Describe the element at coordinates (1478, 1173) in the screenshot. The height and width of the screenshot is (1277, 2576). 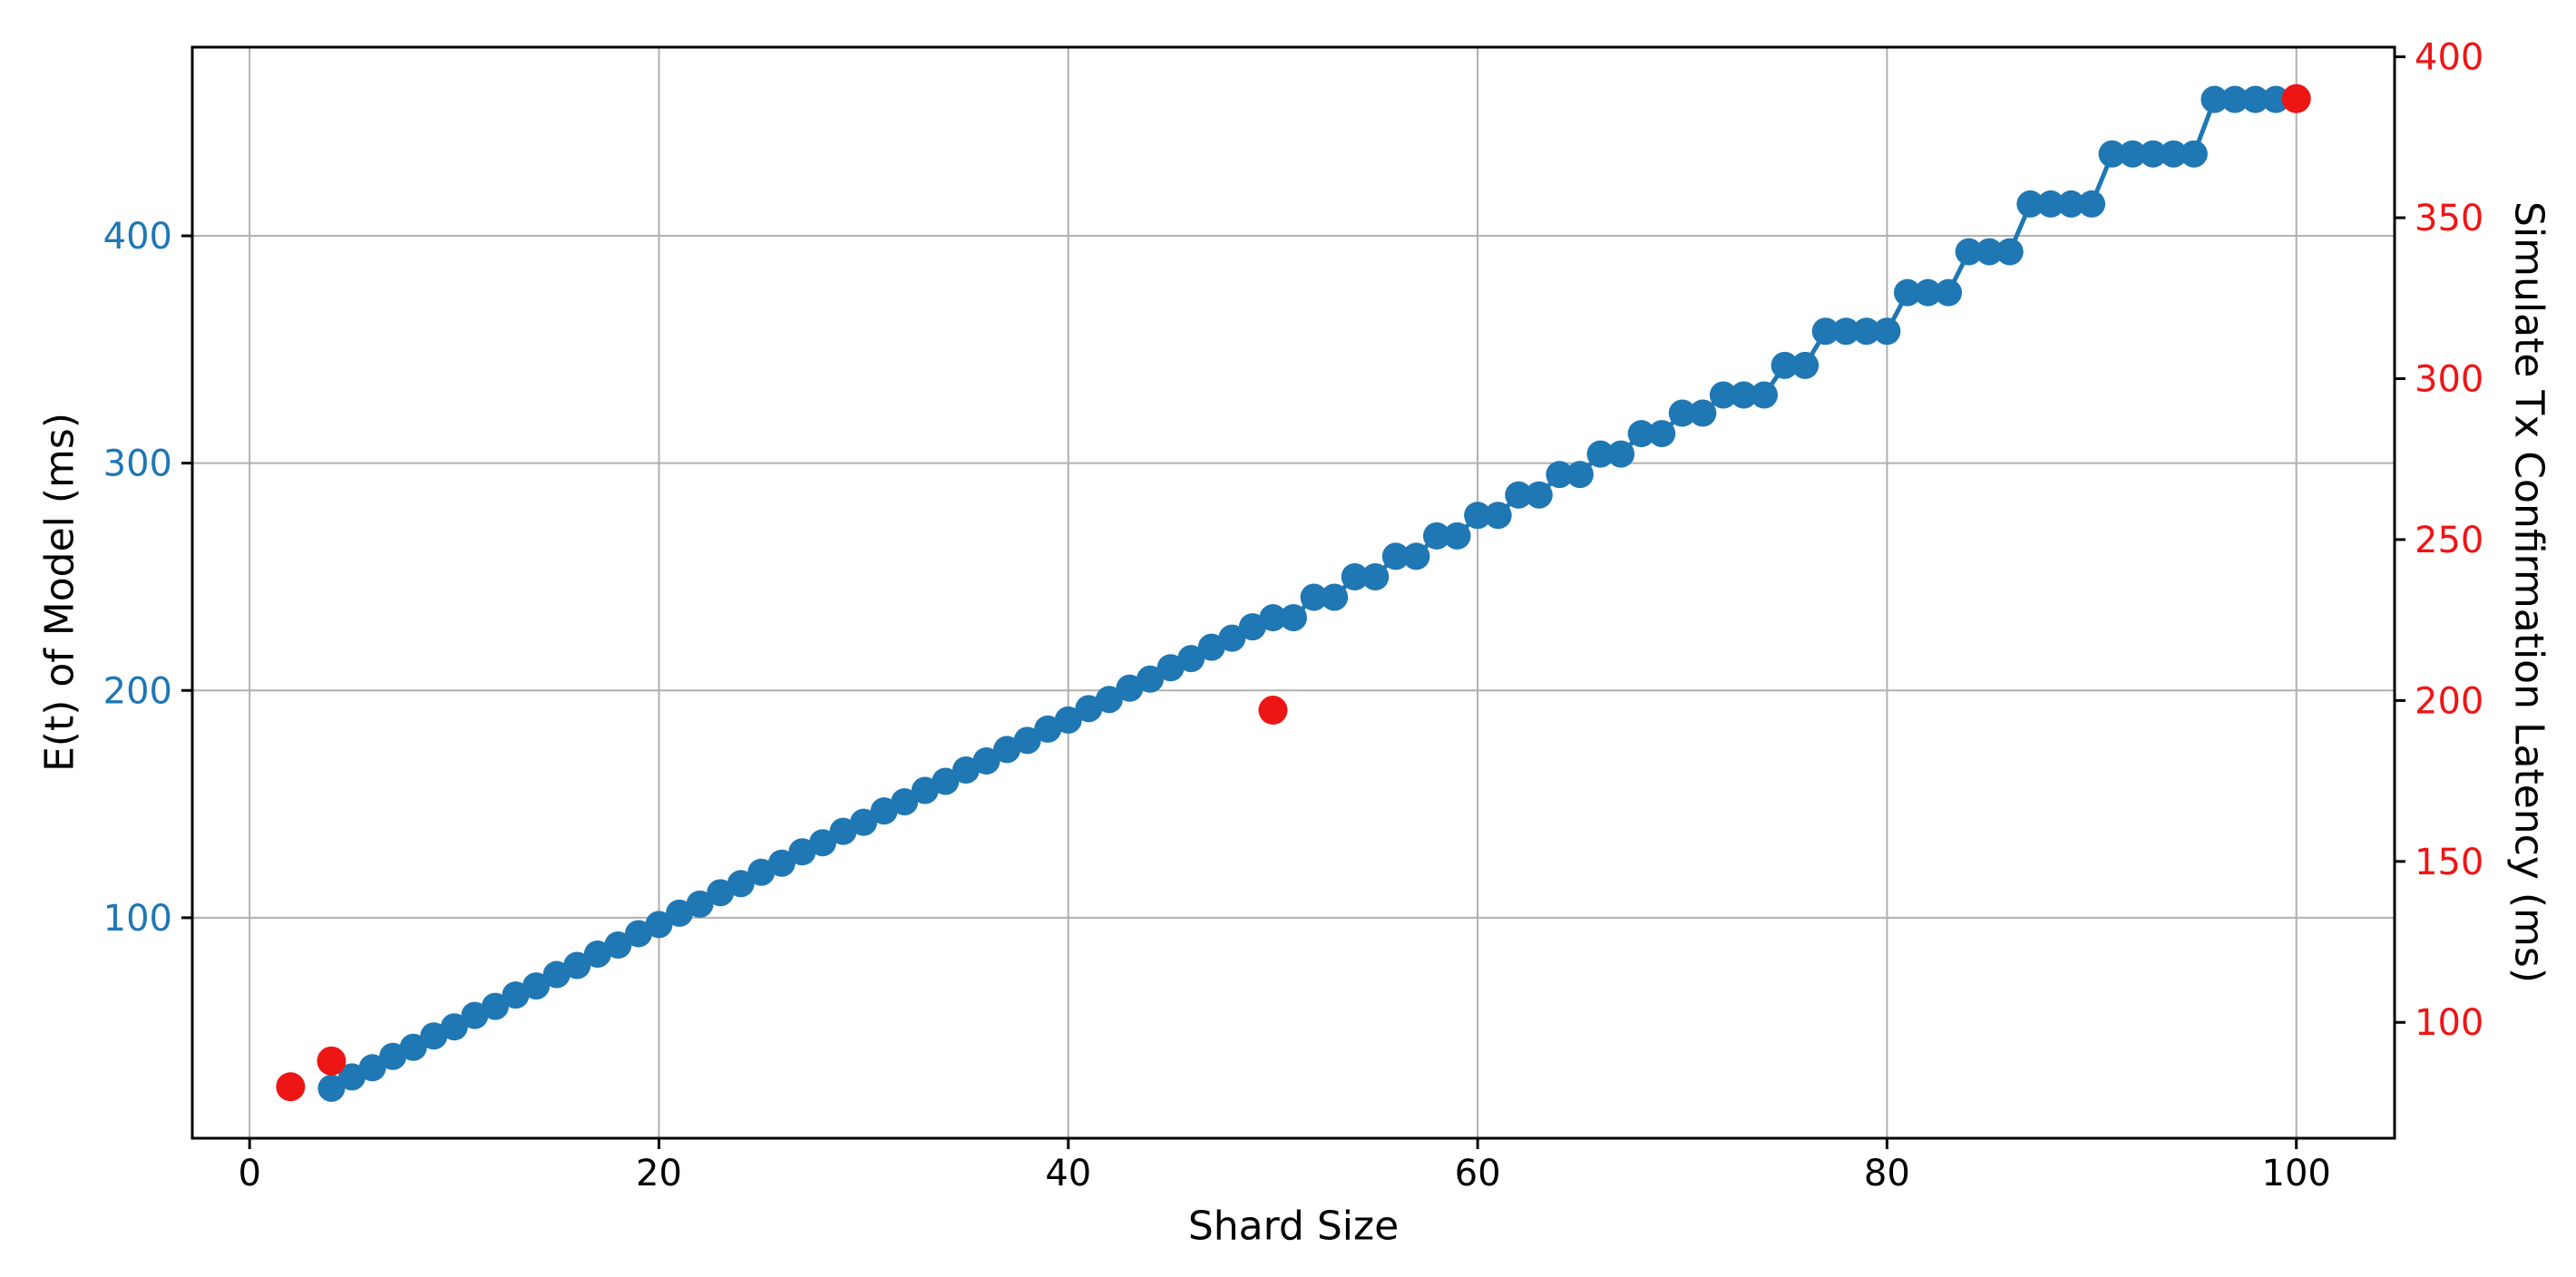
I see `x-tick-label: 60` at that location.